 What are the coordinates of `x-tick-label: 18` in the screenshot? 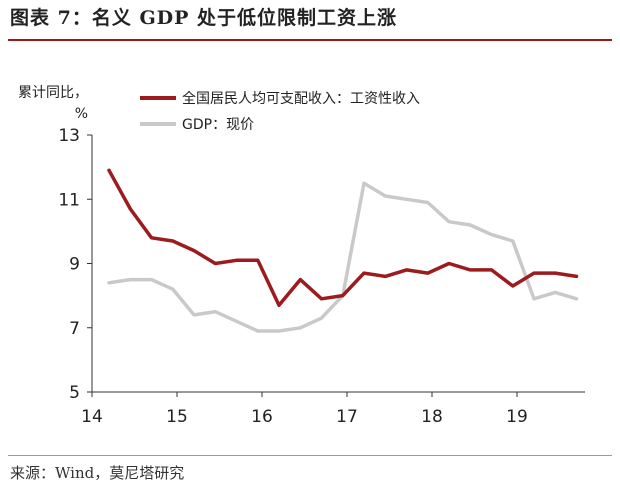 It's located at (432, 417).